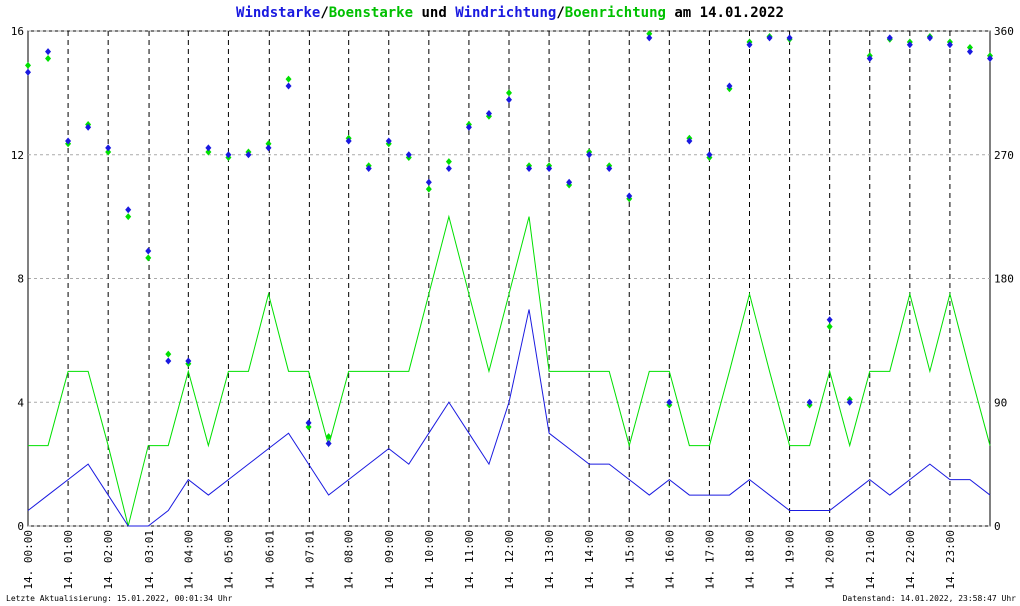 This screenshot has width=1020, height=606. Describe the element at coordinates (68, 560) in the screenshot. I see `x-tick-label: 14. 01:00` at that location.